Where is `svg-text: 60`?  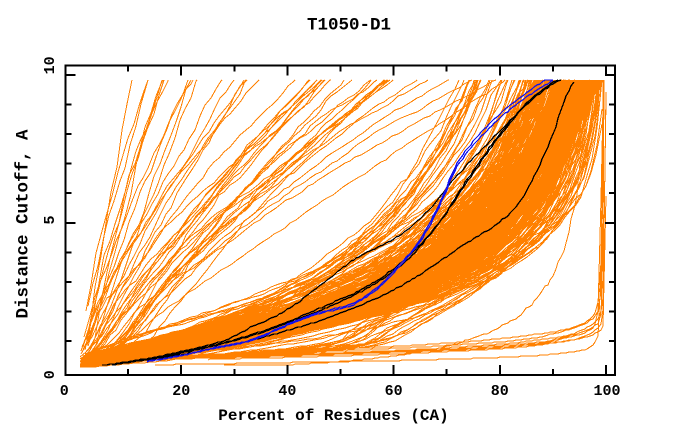
svg-text: 60 is located at coordinates (394, 391).